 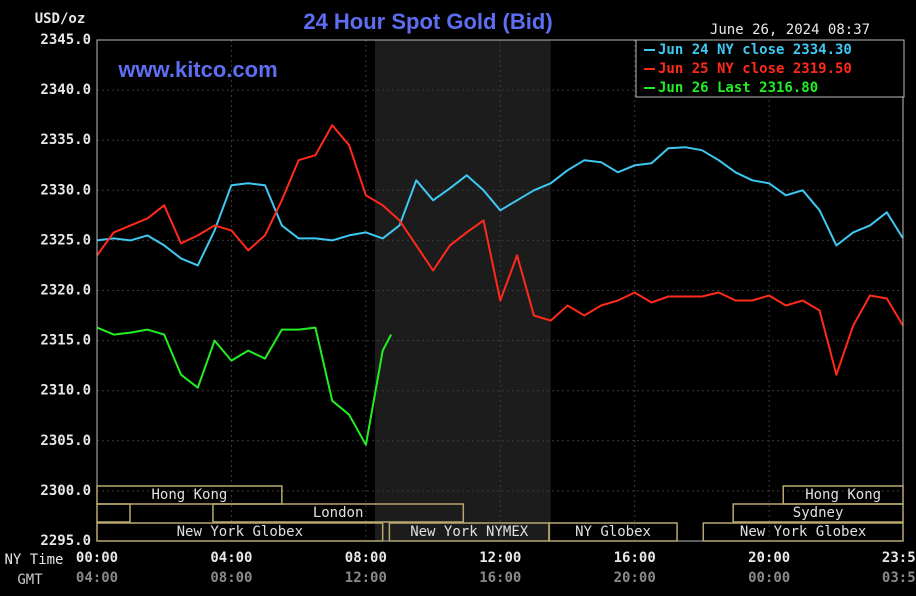 What do you see at coordinates (65, 190) in the screenshot?
I see `y-tick-label: 2330.0` at bounding box center [65, 190].